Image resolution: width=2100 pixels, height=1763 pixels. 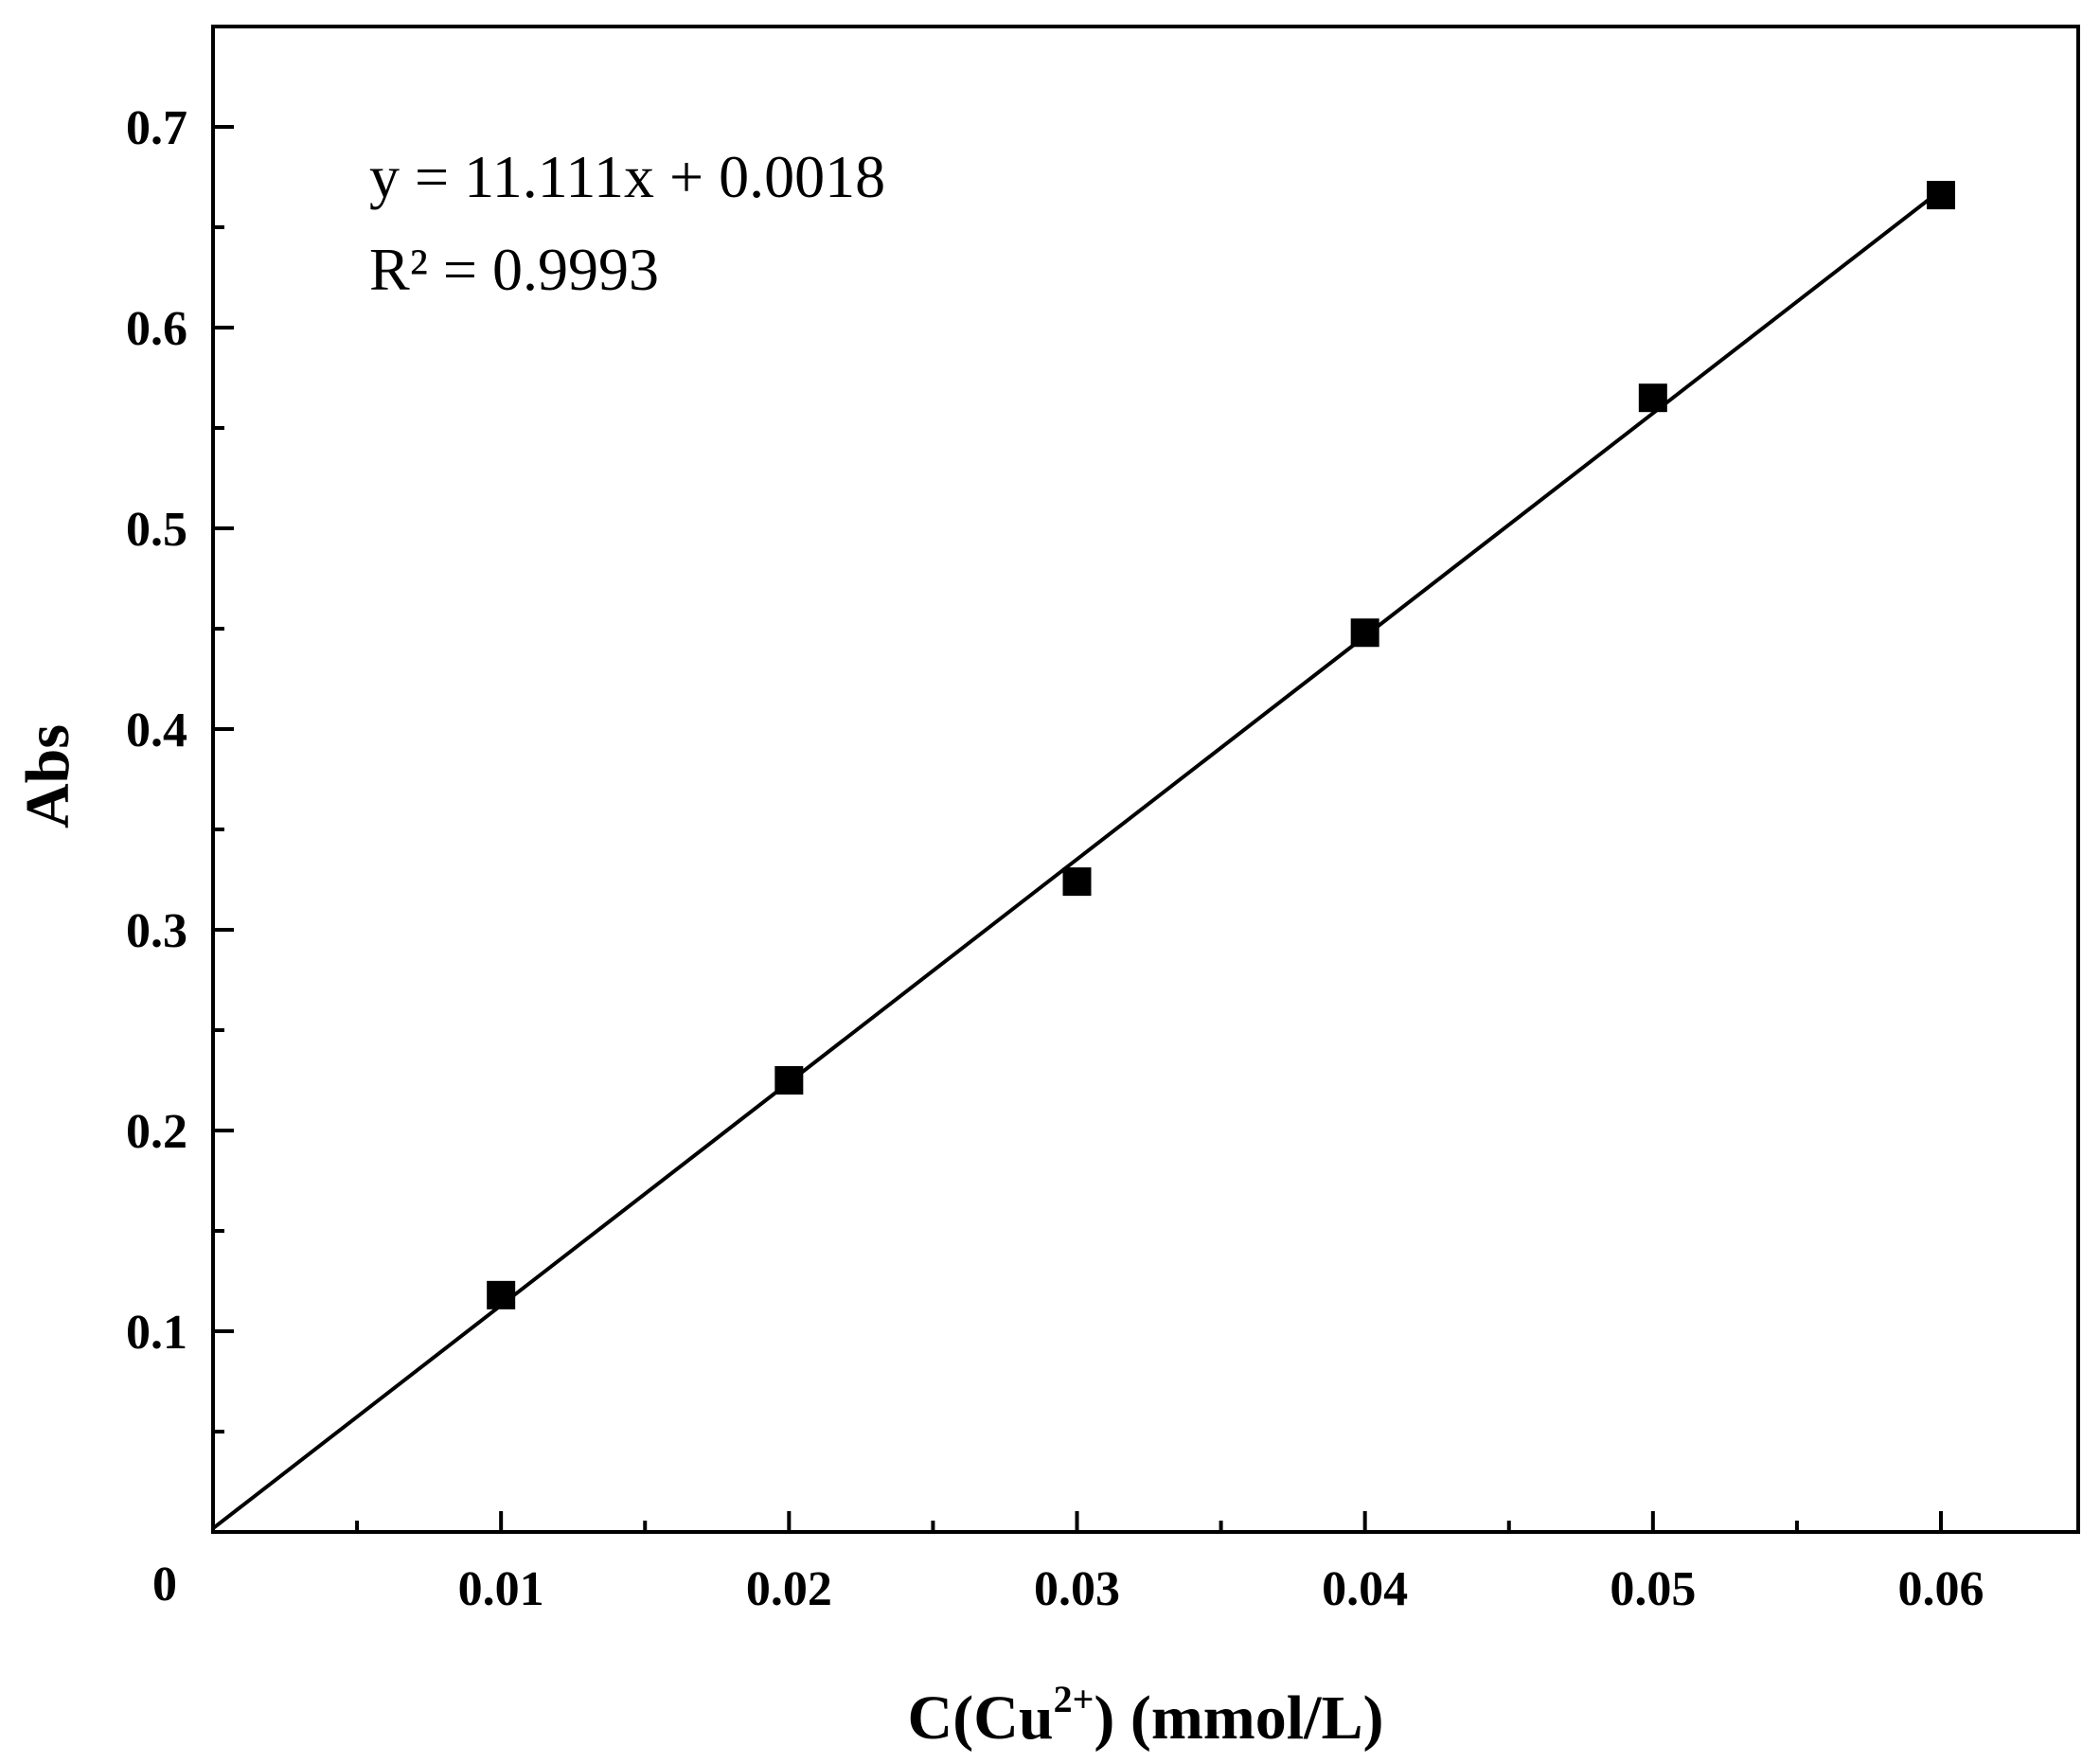 I want to click on x-tick-labels: 0.01 0.02 0.03 0.04 0.05 0.06, so click(x=1221, y=1589).